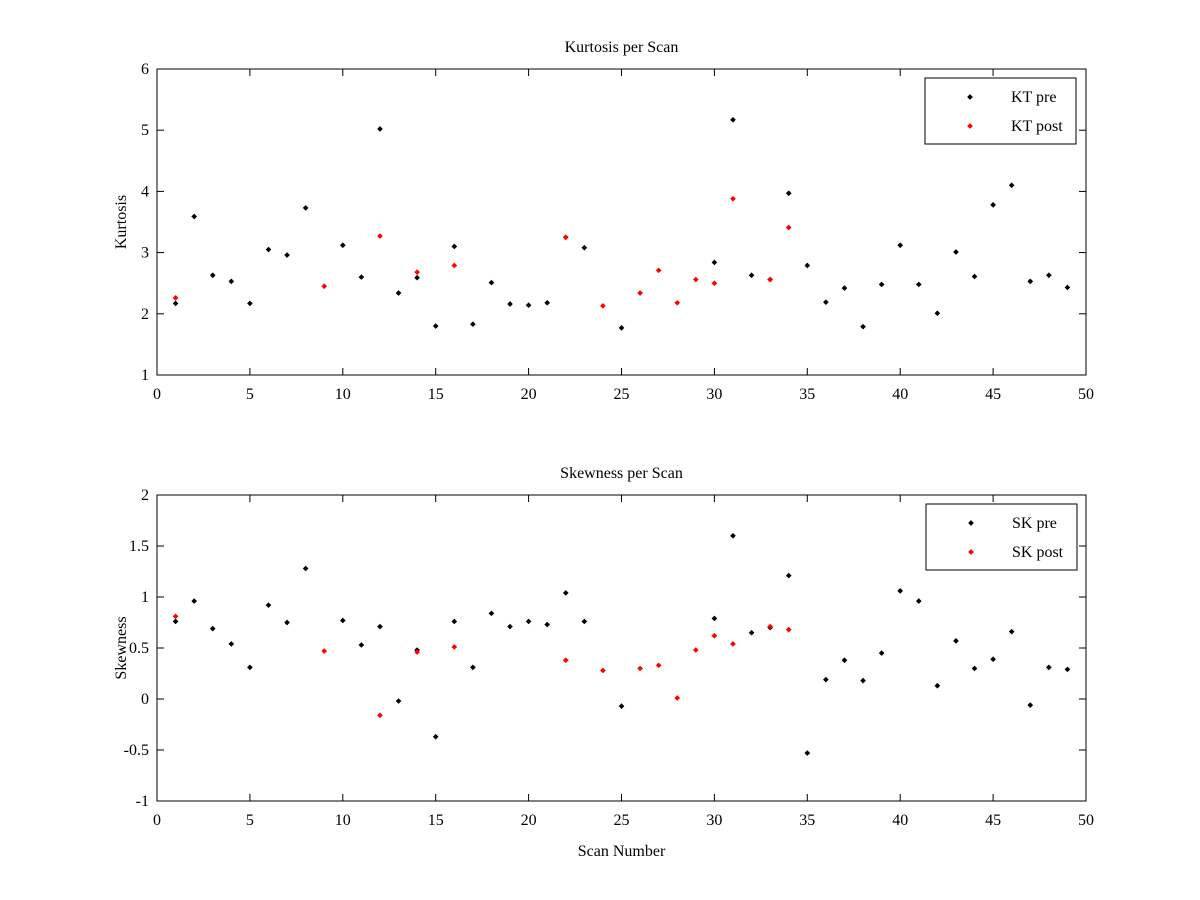 Image resolution: width=1200 pixels, height=900 pixels. Describe the element at coordinates (145, 699) in the screenshot. I see `y-tick-label: 0` at that location.